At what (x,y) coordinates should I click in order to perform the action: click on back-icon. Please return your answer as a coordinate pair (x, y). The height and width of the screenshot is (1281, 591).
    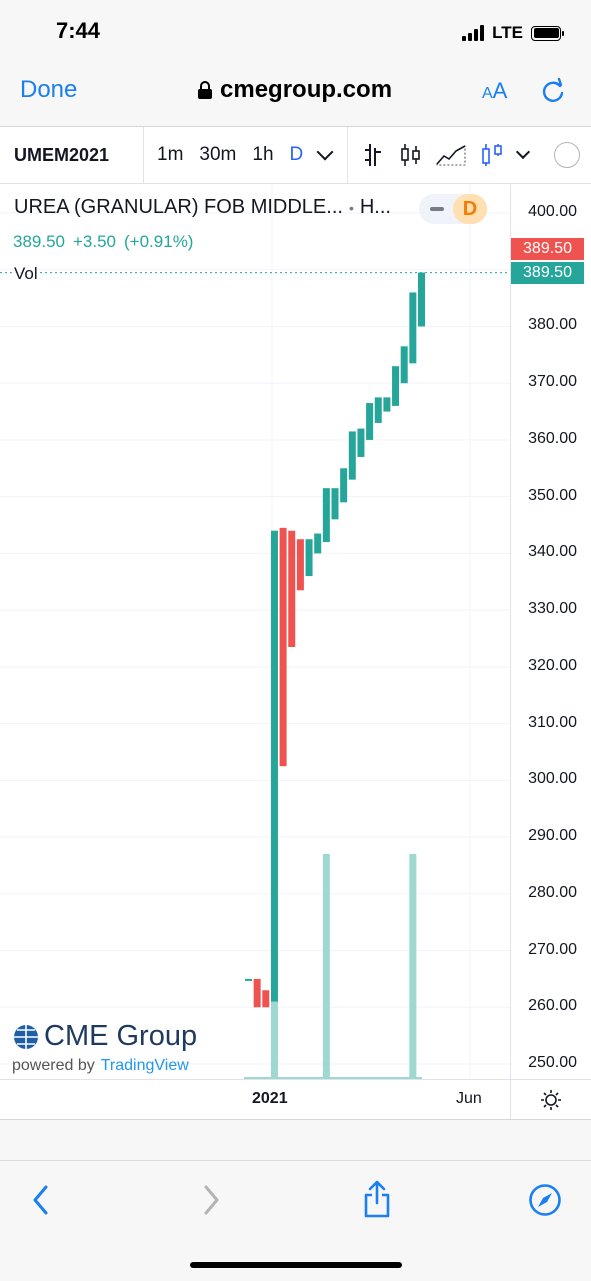
    Looking at the image, I should click on (41, 1200).